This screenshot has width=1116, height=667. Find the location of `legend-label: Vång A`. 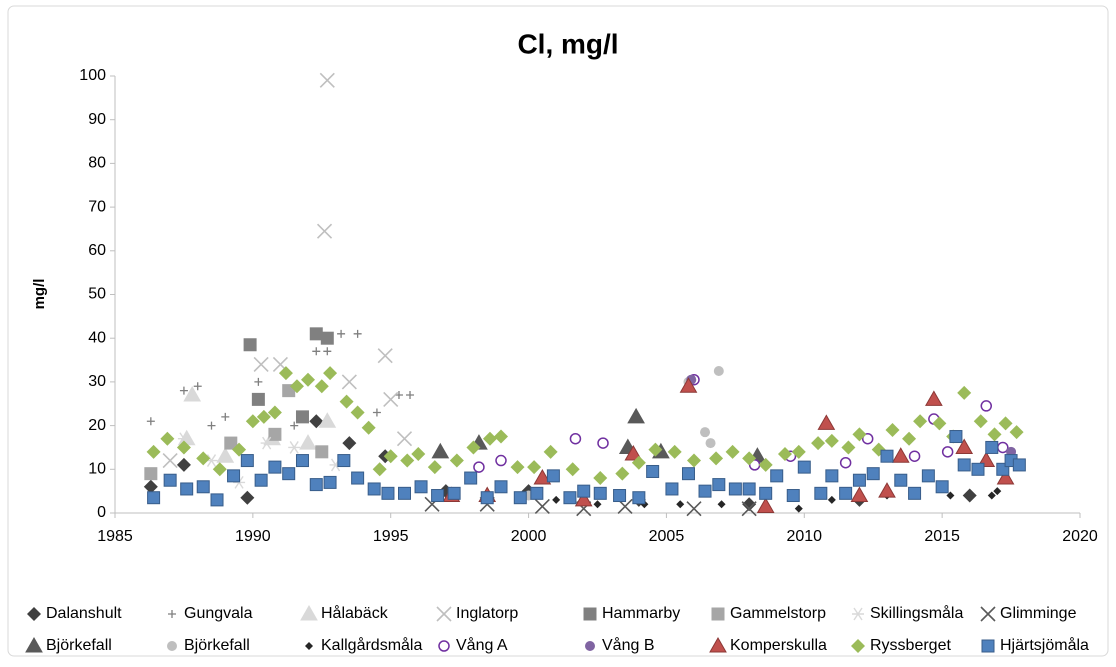

legend-label: Vång A is located at coordinates (482, 645).